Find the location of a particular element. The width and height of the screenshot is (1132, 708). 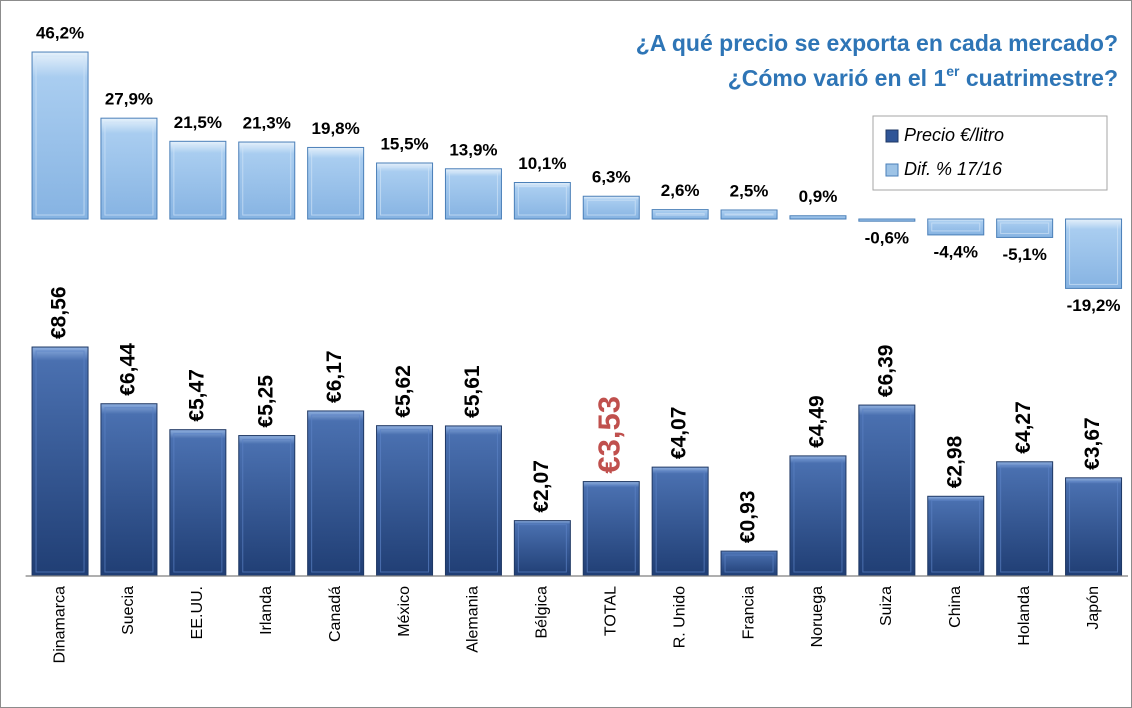

value-label: 2,6% is located at coordinates (680, 190).